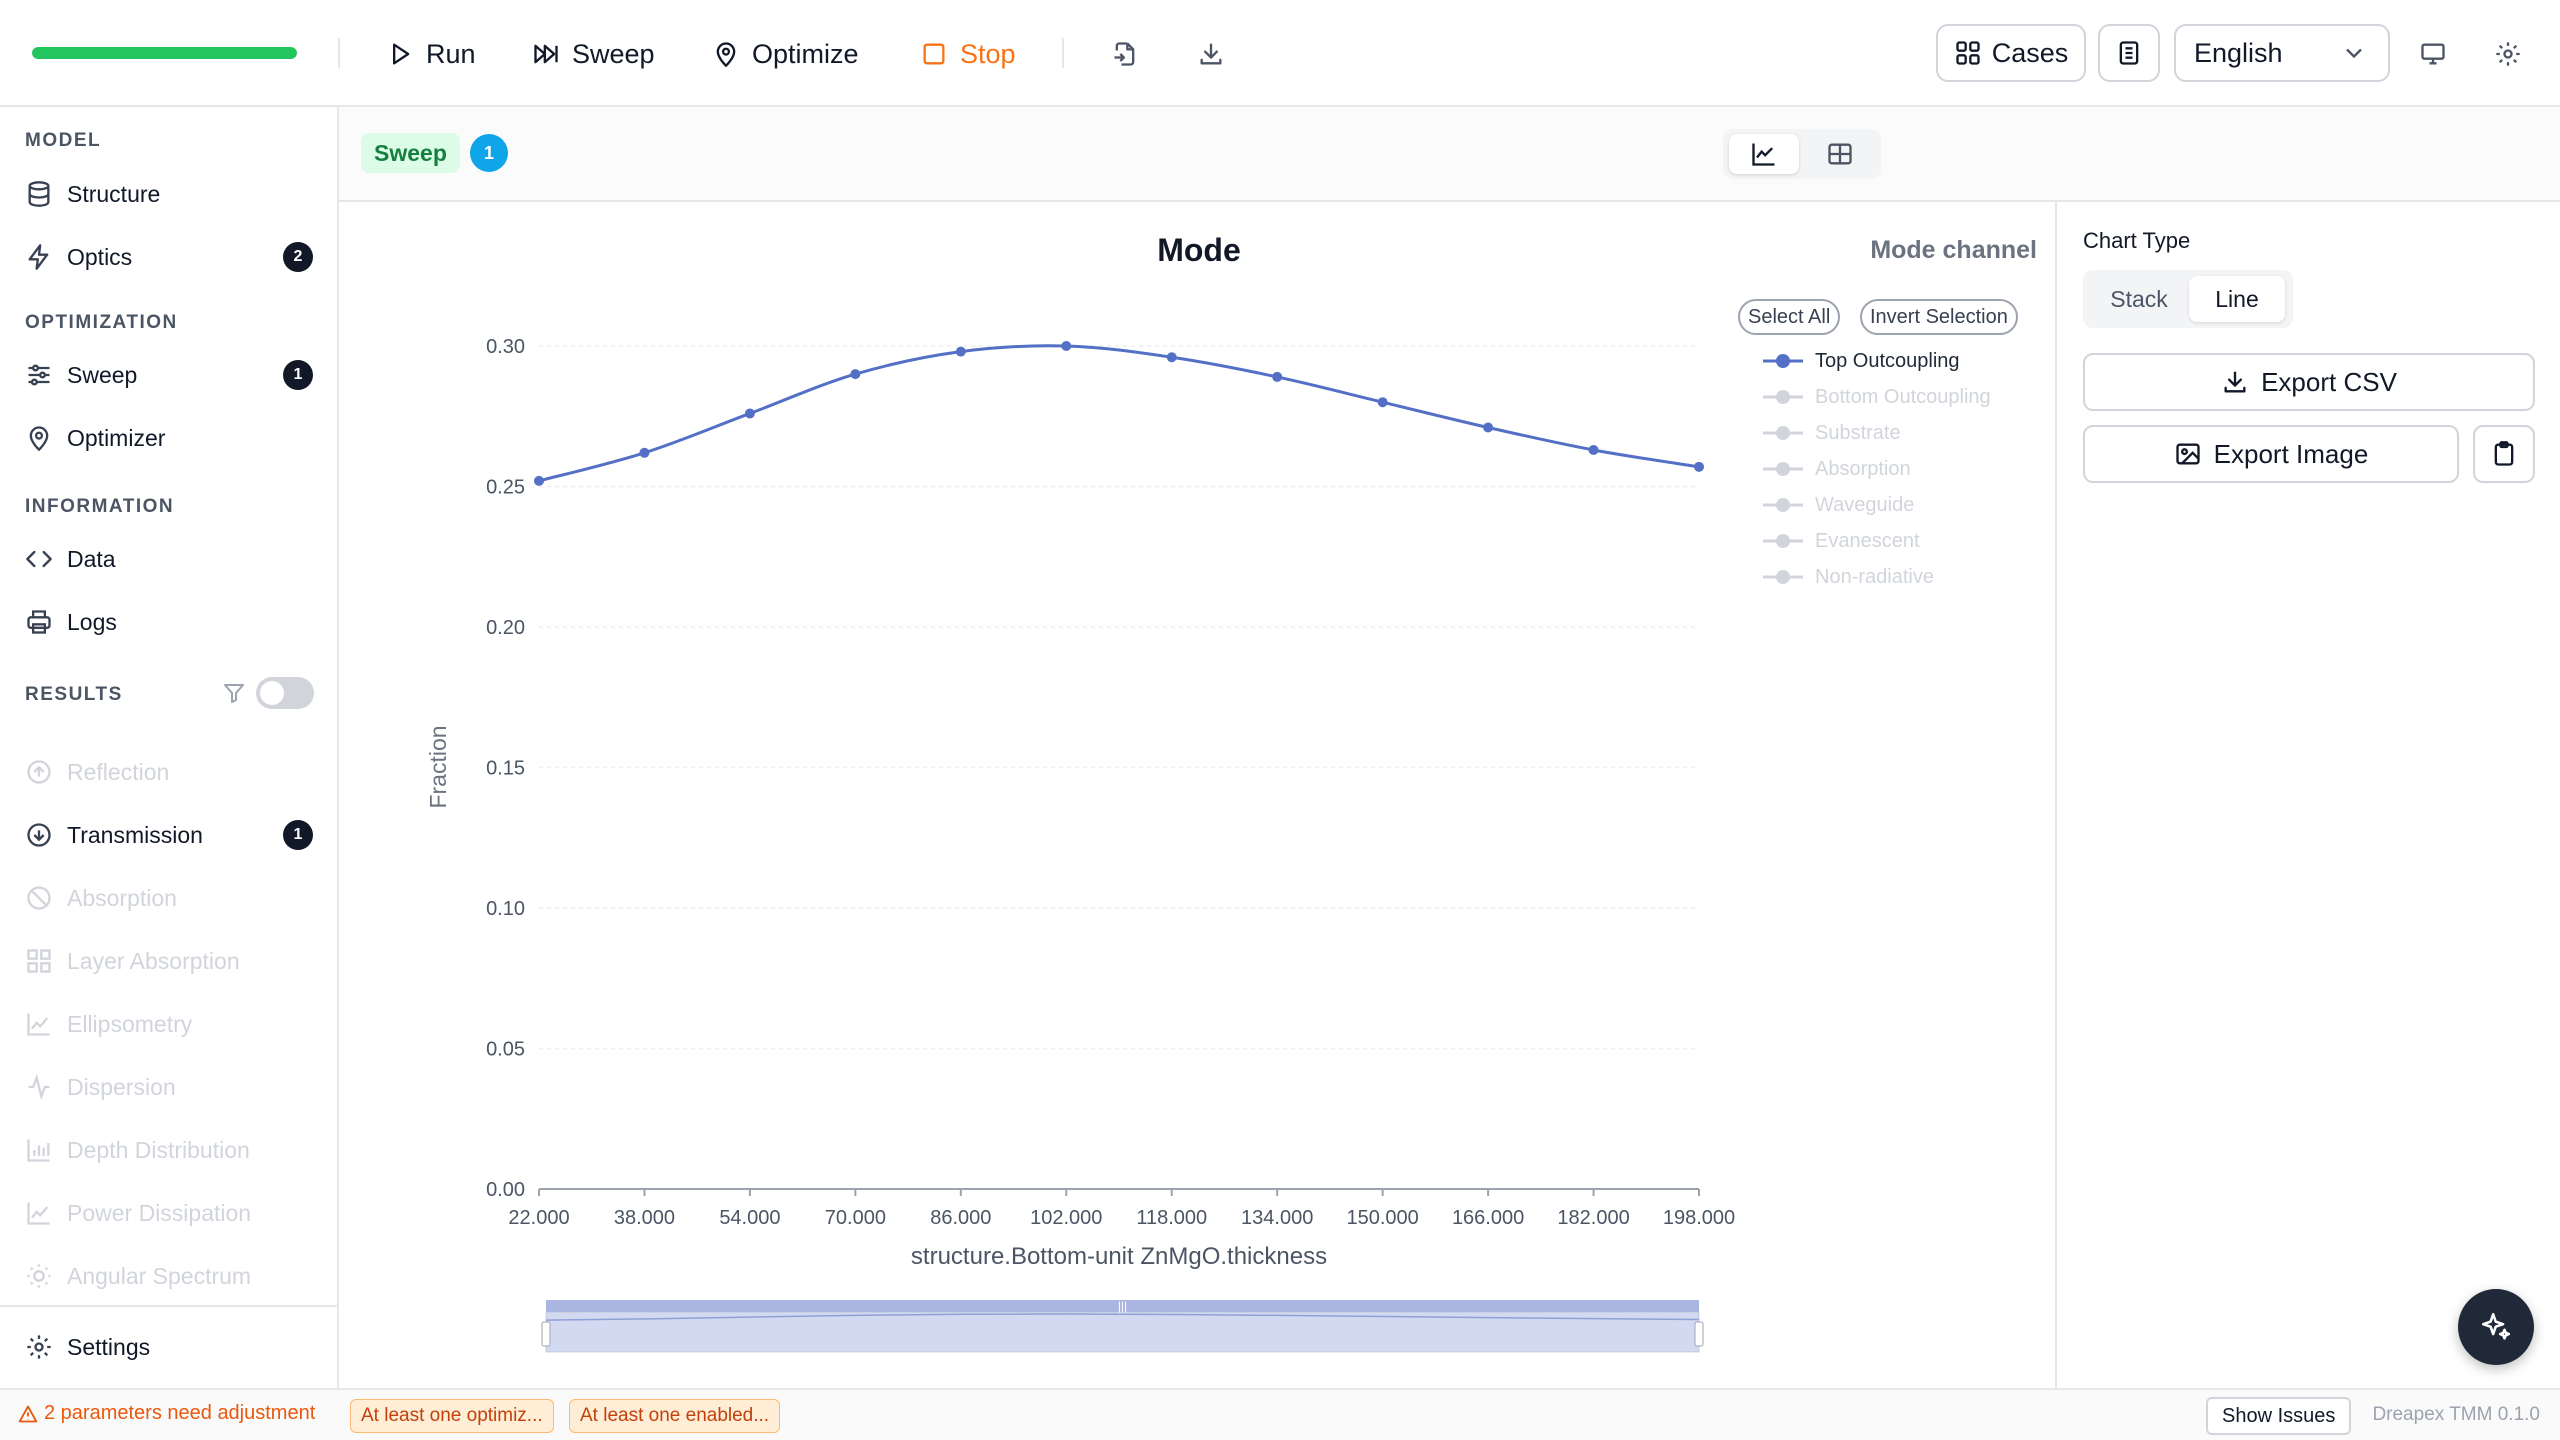  What do you see at coordinates (170, 898) in the screenshot?
I see `sidebar-item-absorption: Absorption` at bounding box center [170, 898].